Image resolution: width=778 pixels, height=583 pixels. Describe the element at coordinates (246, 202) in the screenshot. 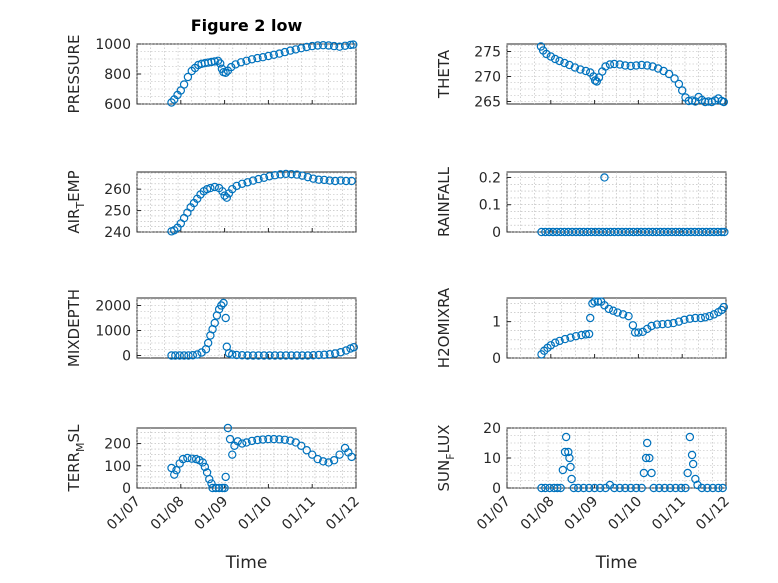

I see `axes-box` at that location.